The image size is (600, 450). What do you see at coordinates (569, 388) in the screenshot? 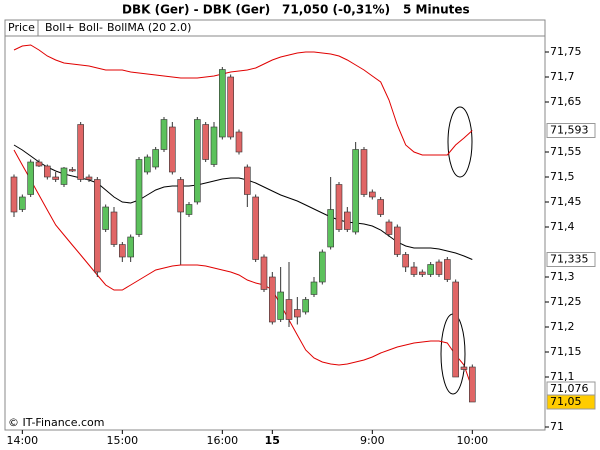
I see `value-label: 71,076` at bounding box center [569, 388].